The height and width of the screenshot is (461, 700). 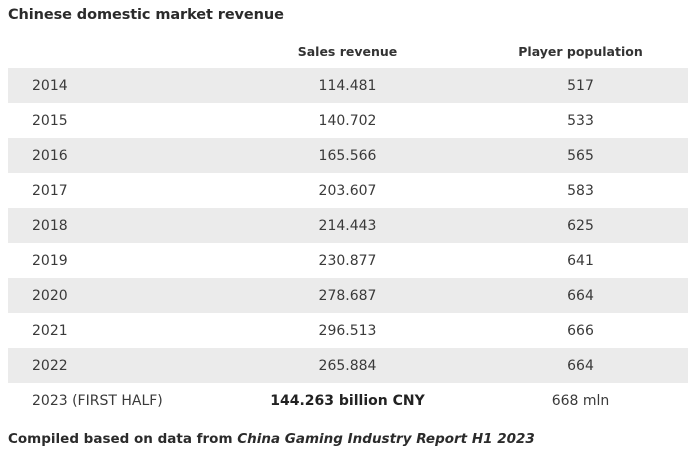 I want to click on cell-players: 565, so click(x=580, y=155).